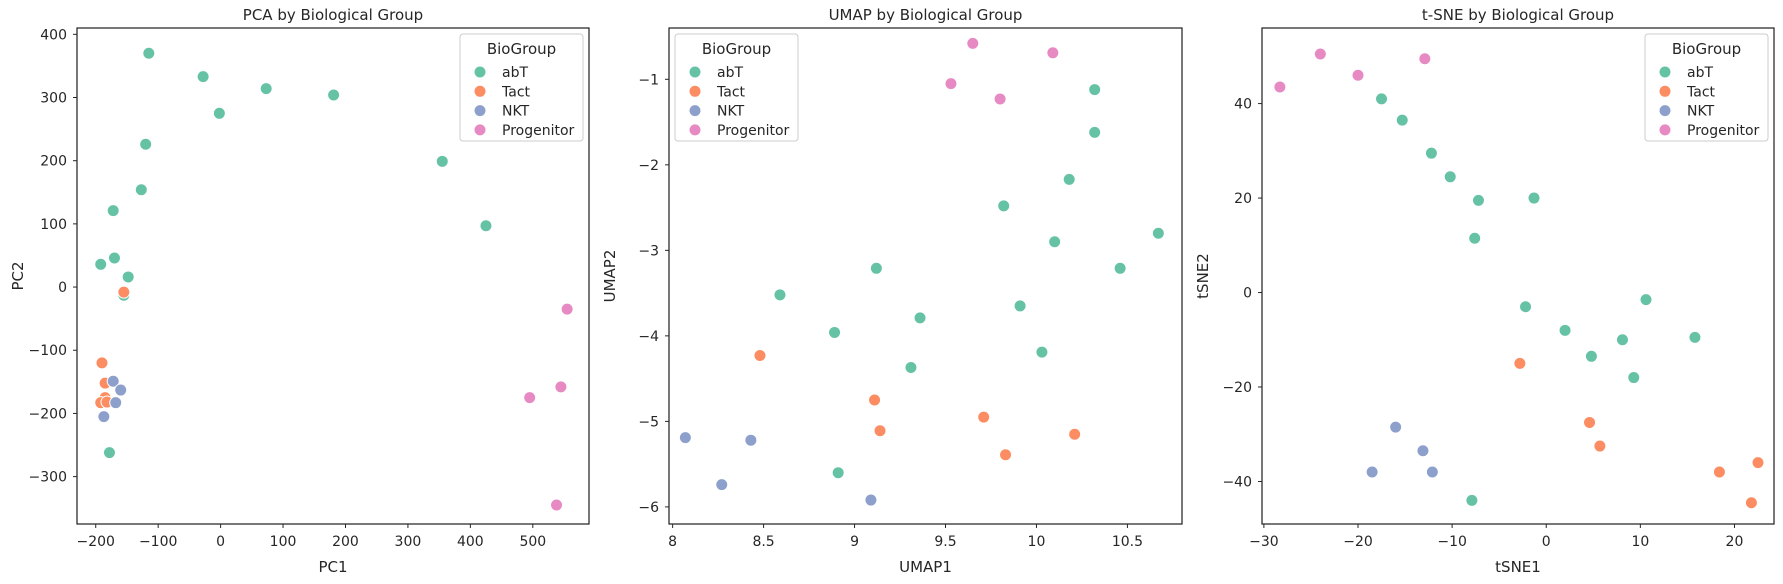 This screenshot has height=584, width=1783. I want to click on y-tick-label: −6, so click(648, 508).